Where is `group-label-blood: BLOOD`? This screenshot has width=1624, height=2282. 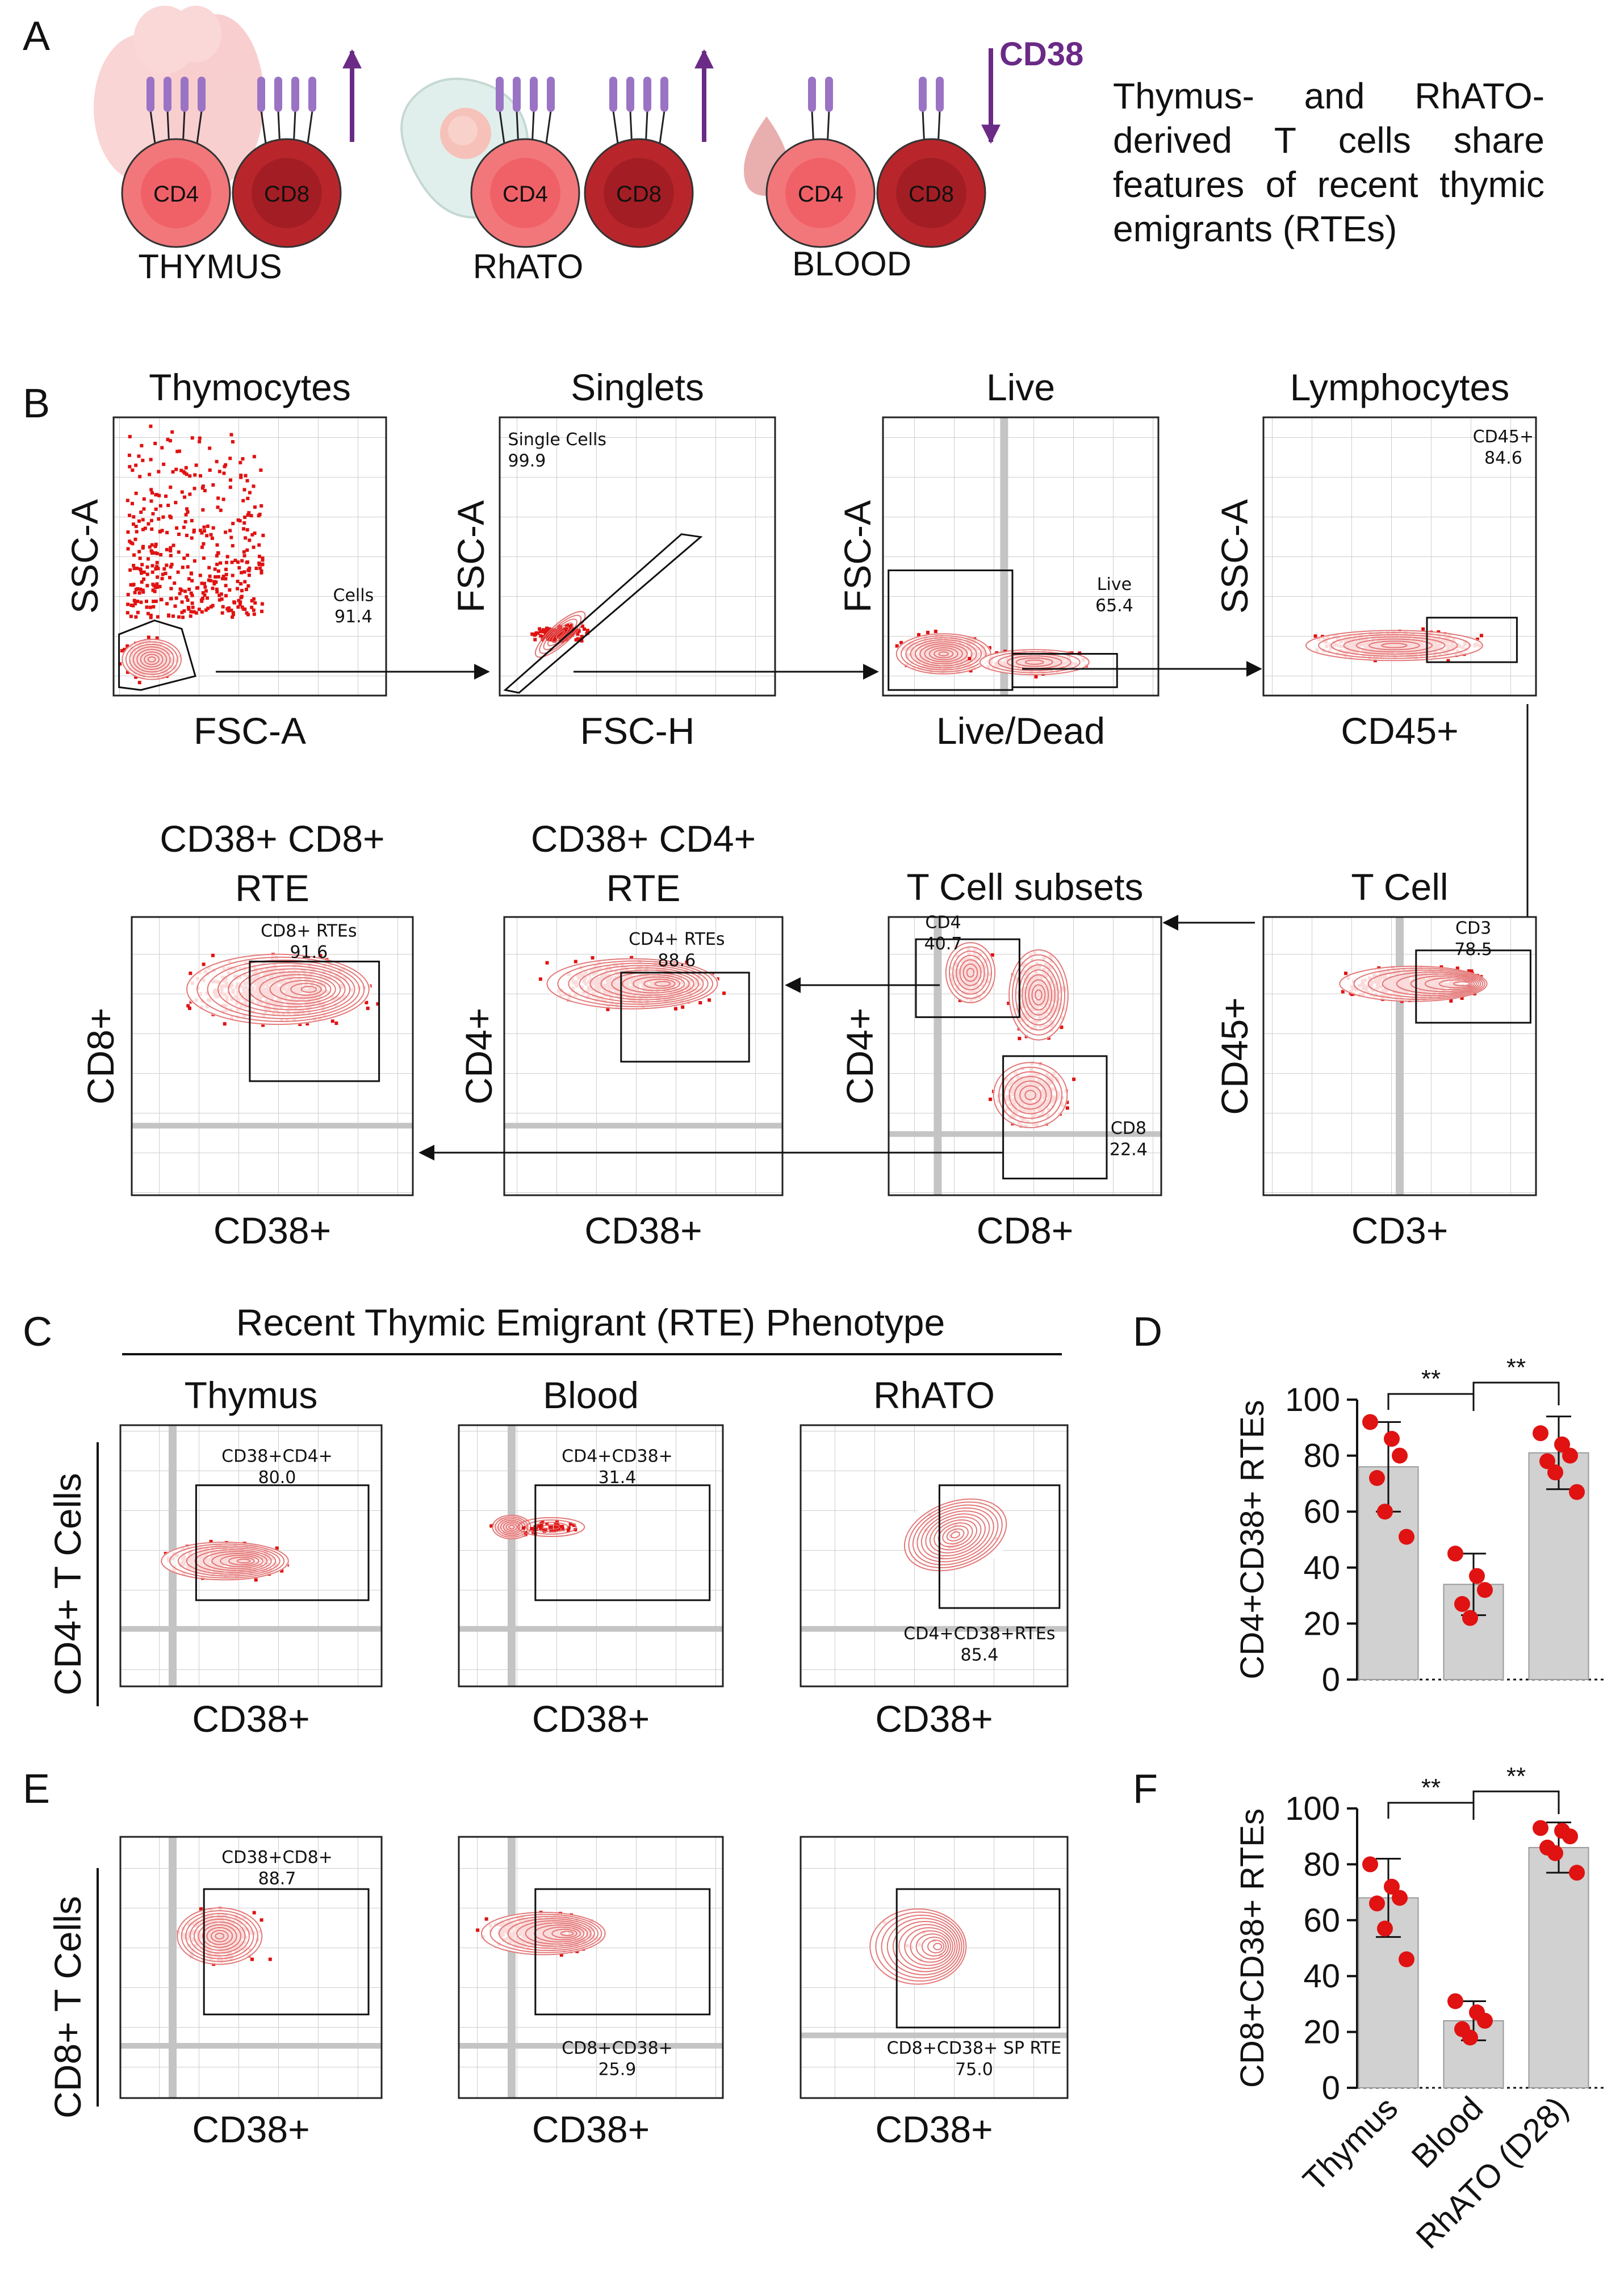
group-label-blood: BLOOD is located at coordinates (851, 264).